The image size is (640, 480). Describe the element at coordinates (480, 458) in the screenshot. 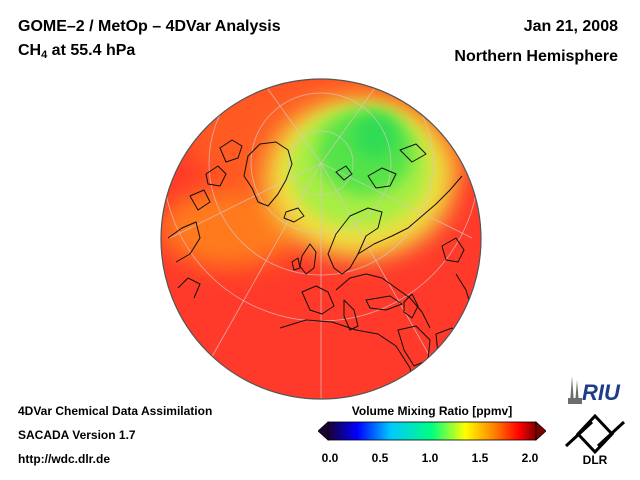

I see `colorbar-tick-label: 1.5` at that location.